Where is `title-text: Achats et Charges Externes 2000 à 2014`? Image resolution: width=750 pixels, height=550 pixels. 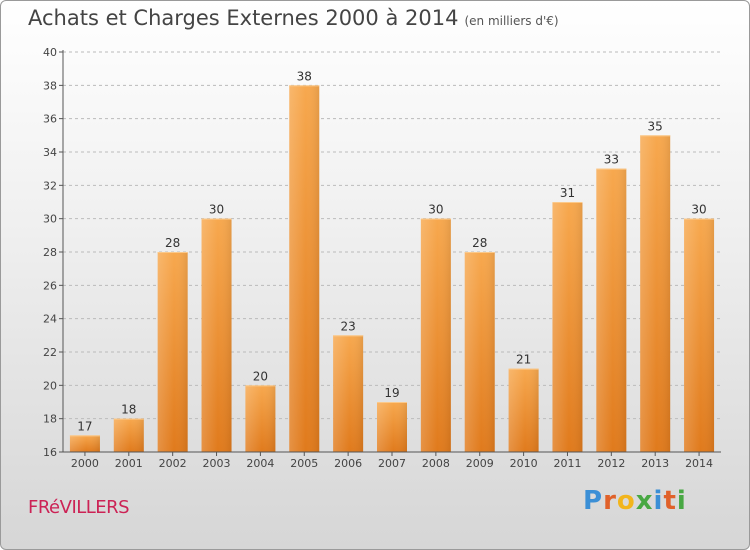
title-text: Achats et Charges Externes 2000 à 2014 is located at coordinates (243, 18).